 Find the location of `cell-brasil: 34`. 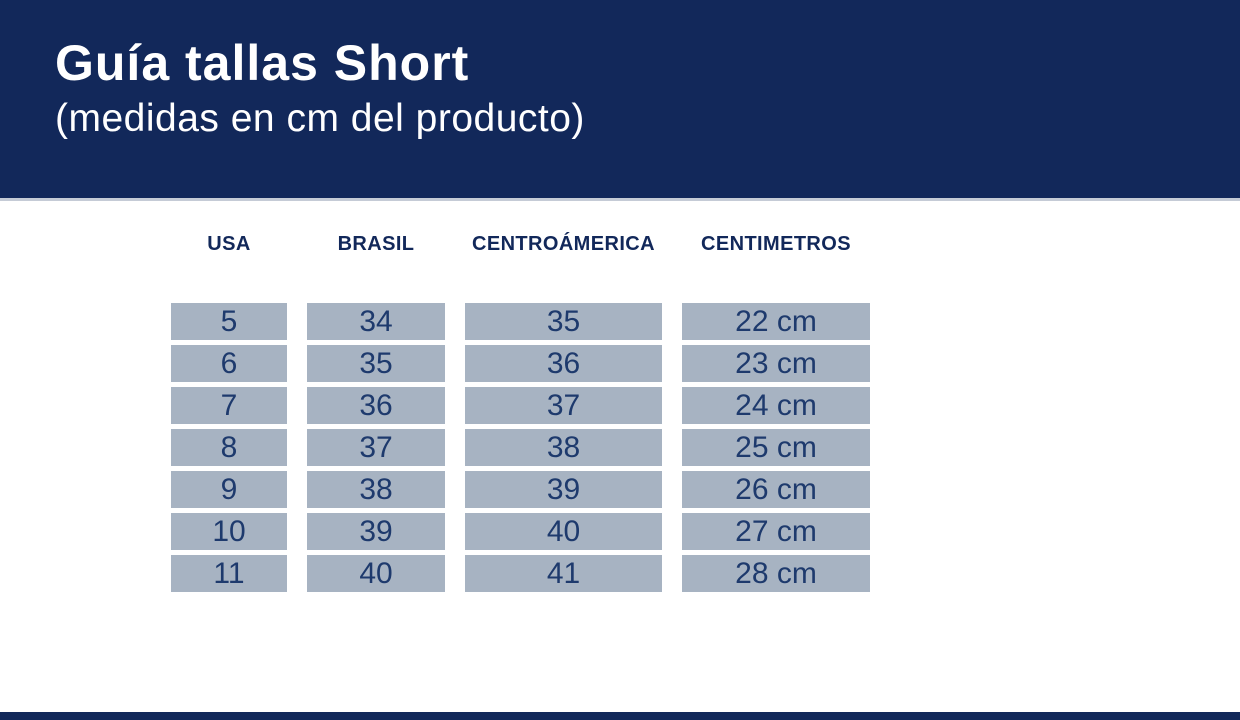

cell-brasil: 34 is located at coordinates (376, 321).